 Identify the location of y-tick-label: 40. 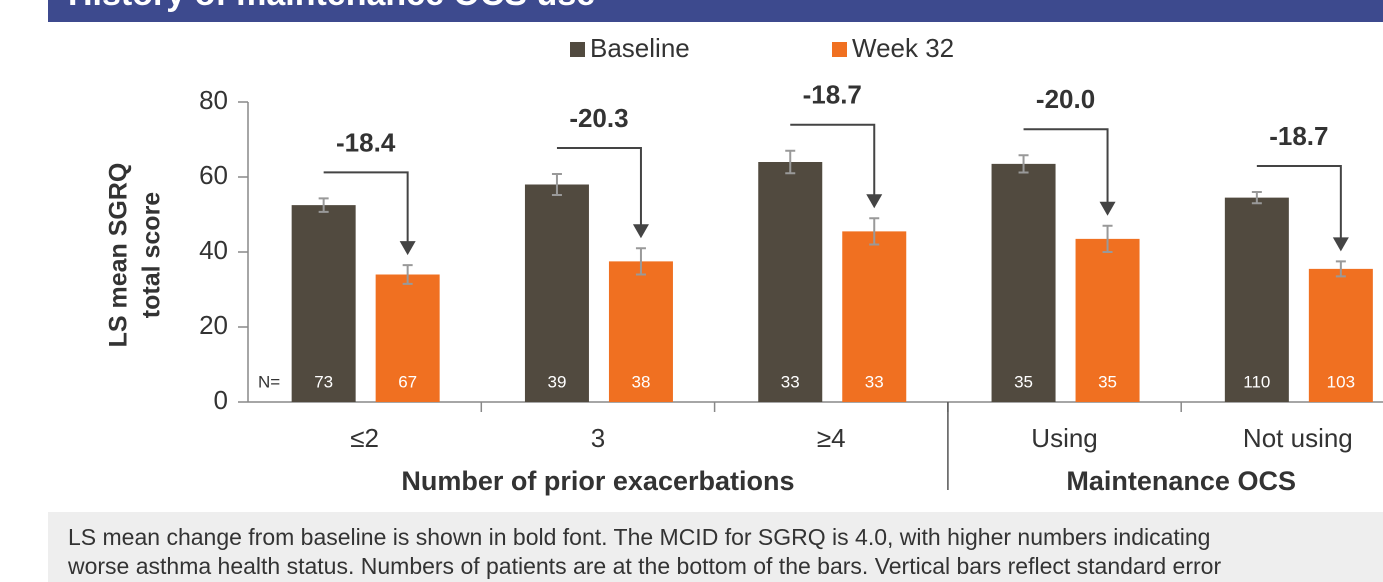
(213, 250).